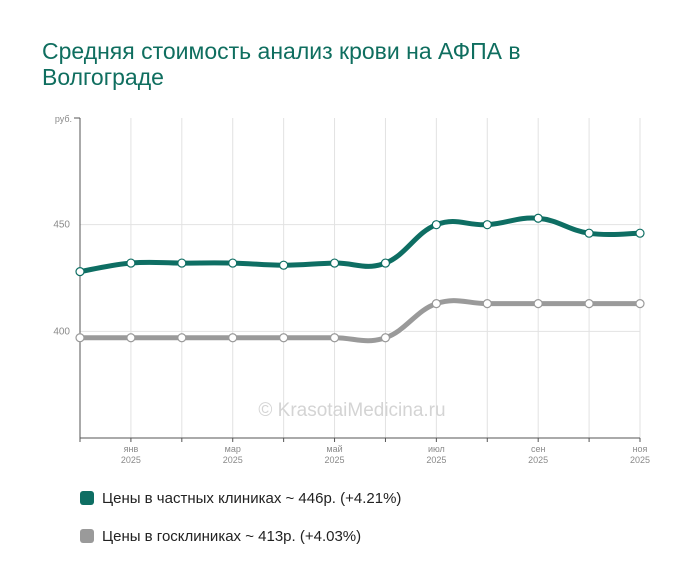 This screenshot has height=582, width=700. Describe the element at coordinates (232, 536) in the screenshot. I see `legend-label-public: Цены в госклиниках ~ 413р. (+4.03%)` at that location.